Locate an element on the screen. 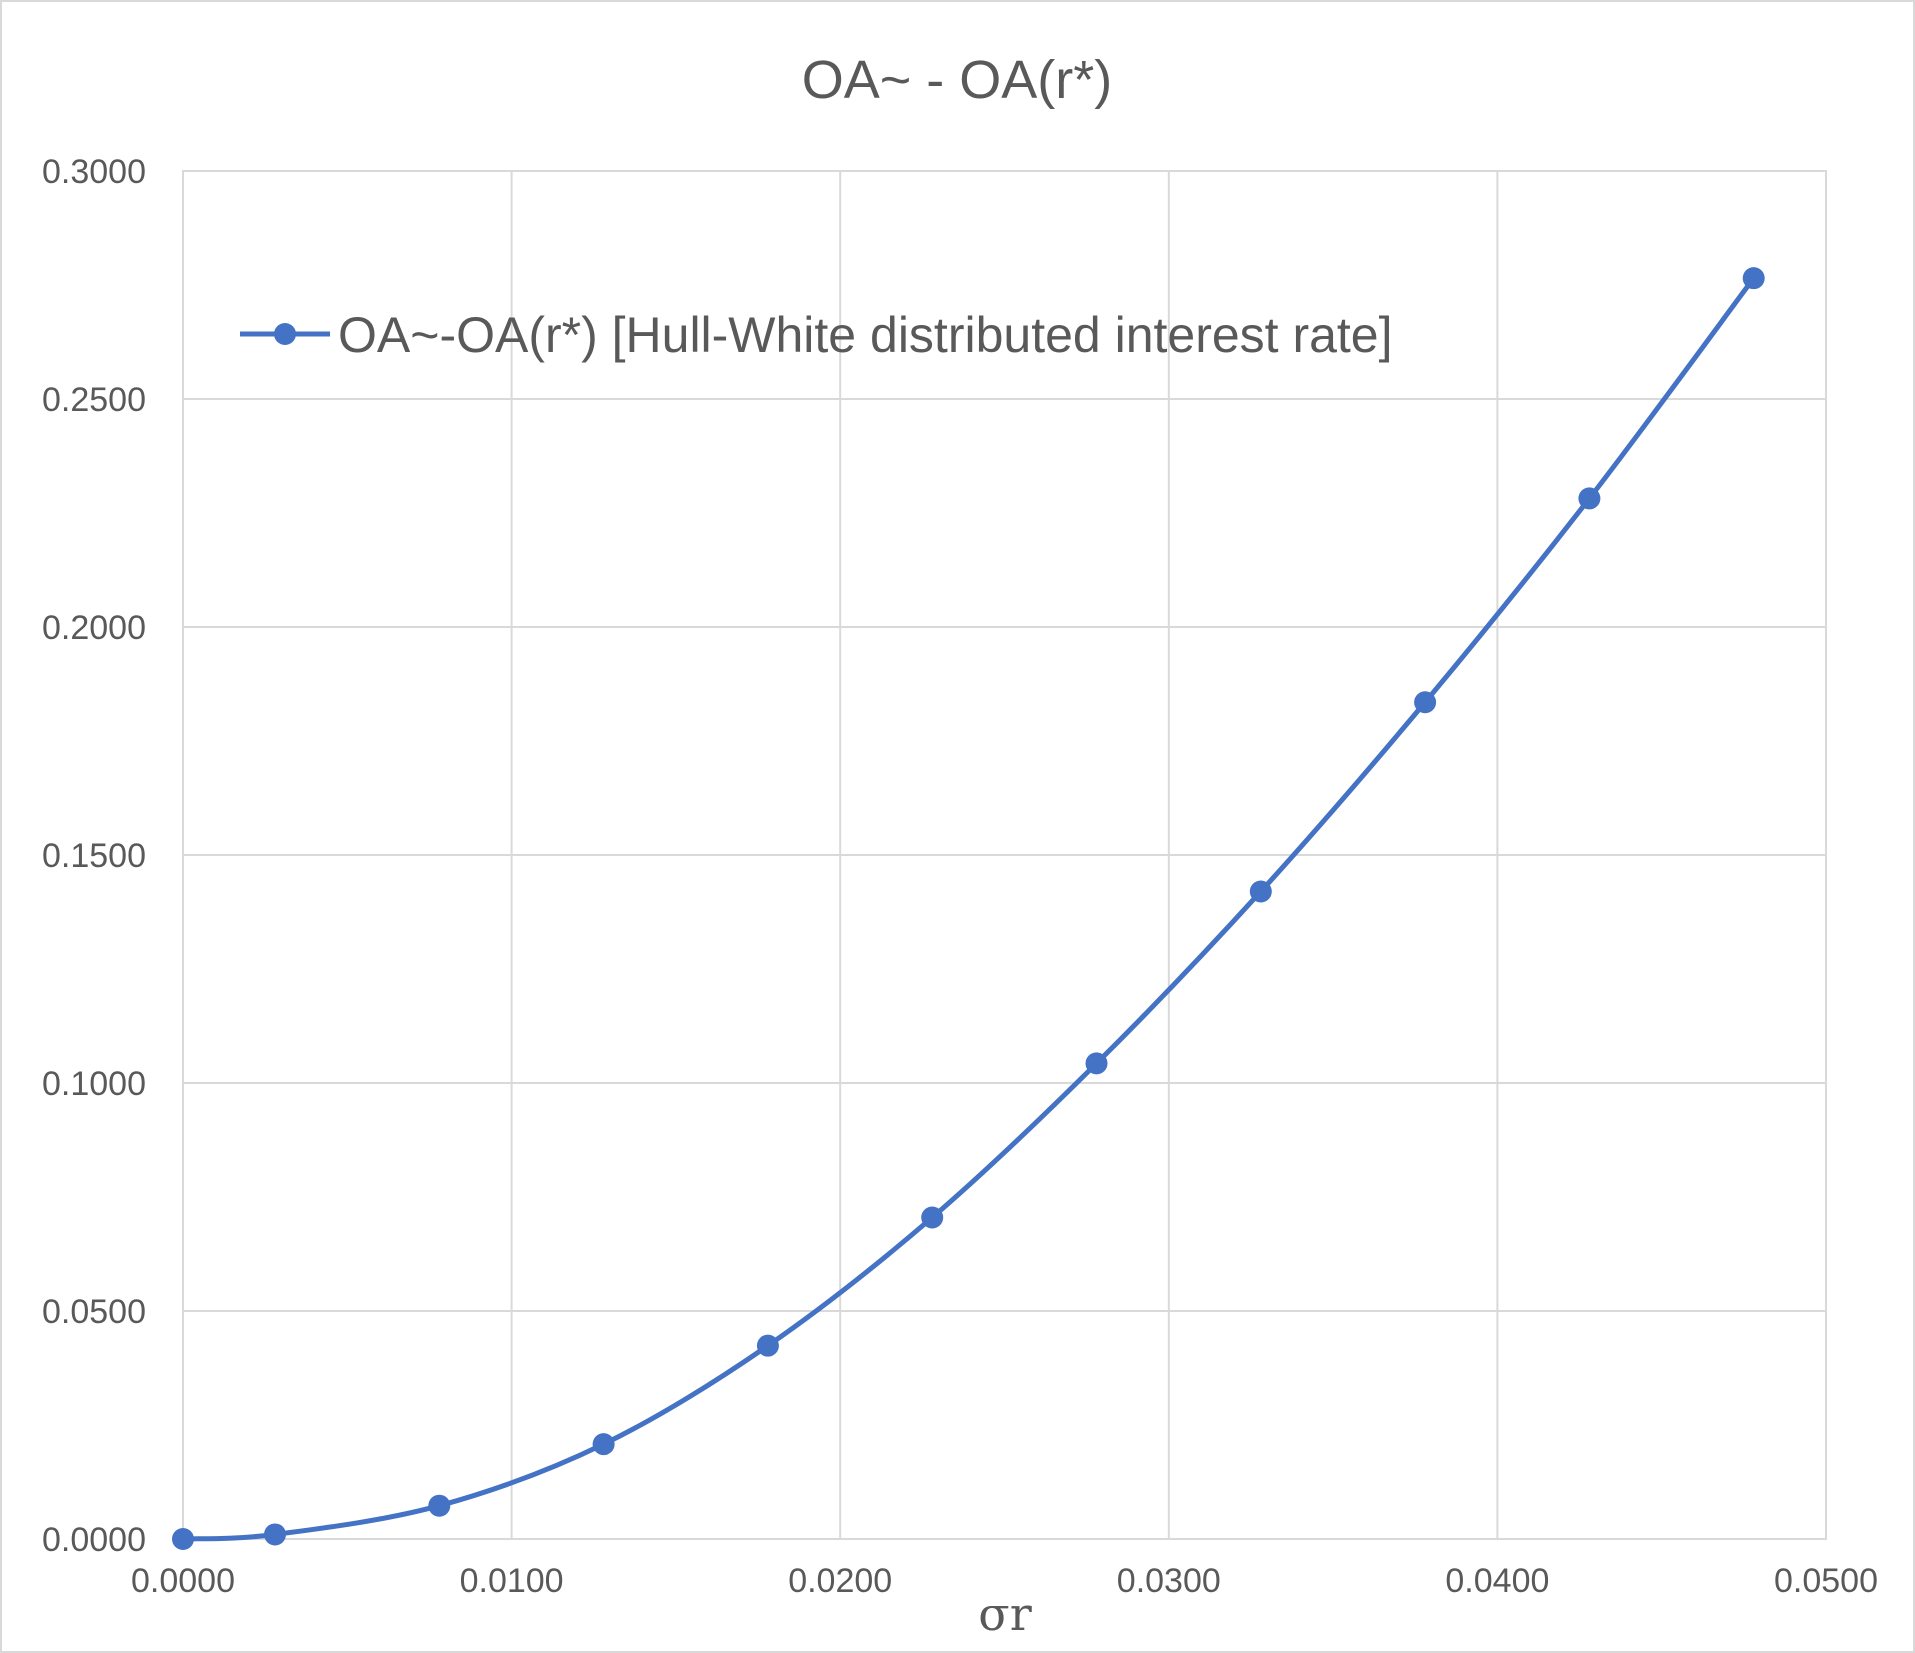  y-tick-label: 0.1000 is located at coordinates (94, 1084).